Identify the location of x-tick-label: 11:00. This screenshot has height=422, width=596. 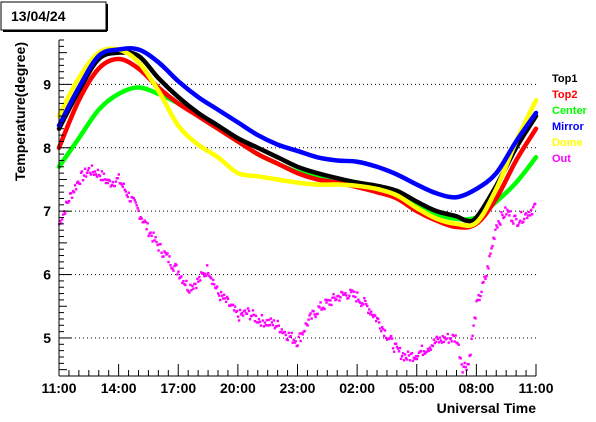
(58, 388).